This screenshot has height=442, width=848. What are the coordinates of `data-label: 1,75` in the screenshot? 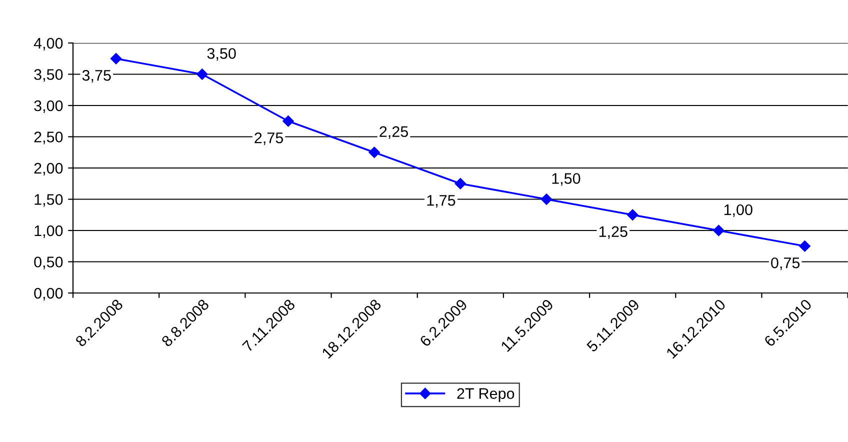 It's located at (441, 201).